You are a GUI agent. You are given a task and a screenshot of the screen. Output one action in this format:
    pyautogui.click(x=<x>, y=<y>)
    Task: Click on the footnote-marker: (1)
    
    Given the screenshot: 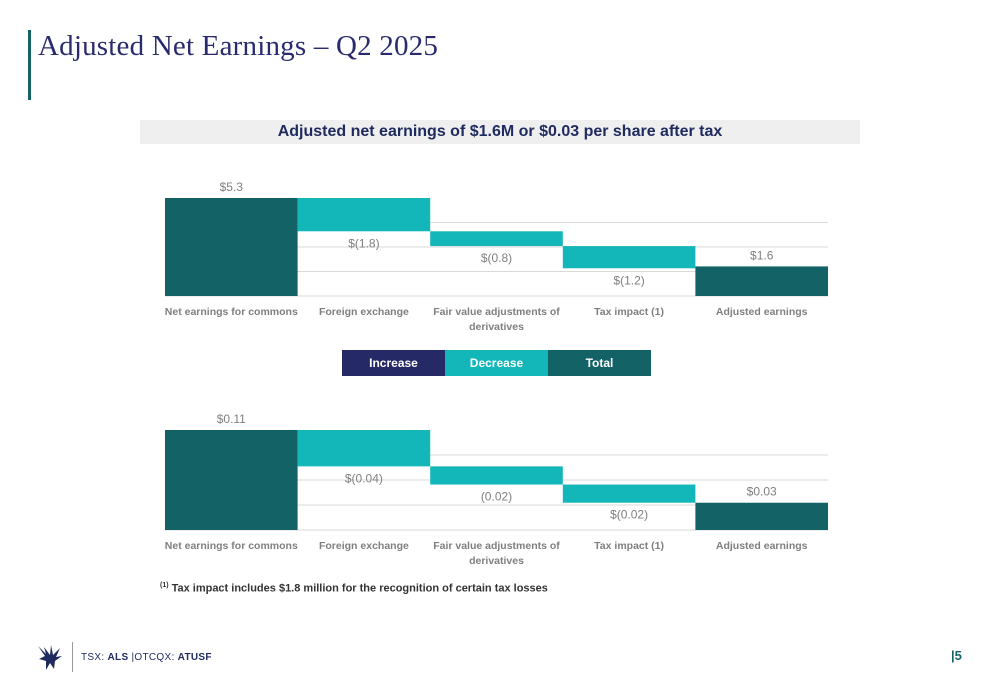 What is the action you would take?
    pyautogui.click(x=164, y=585)
    